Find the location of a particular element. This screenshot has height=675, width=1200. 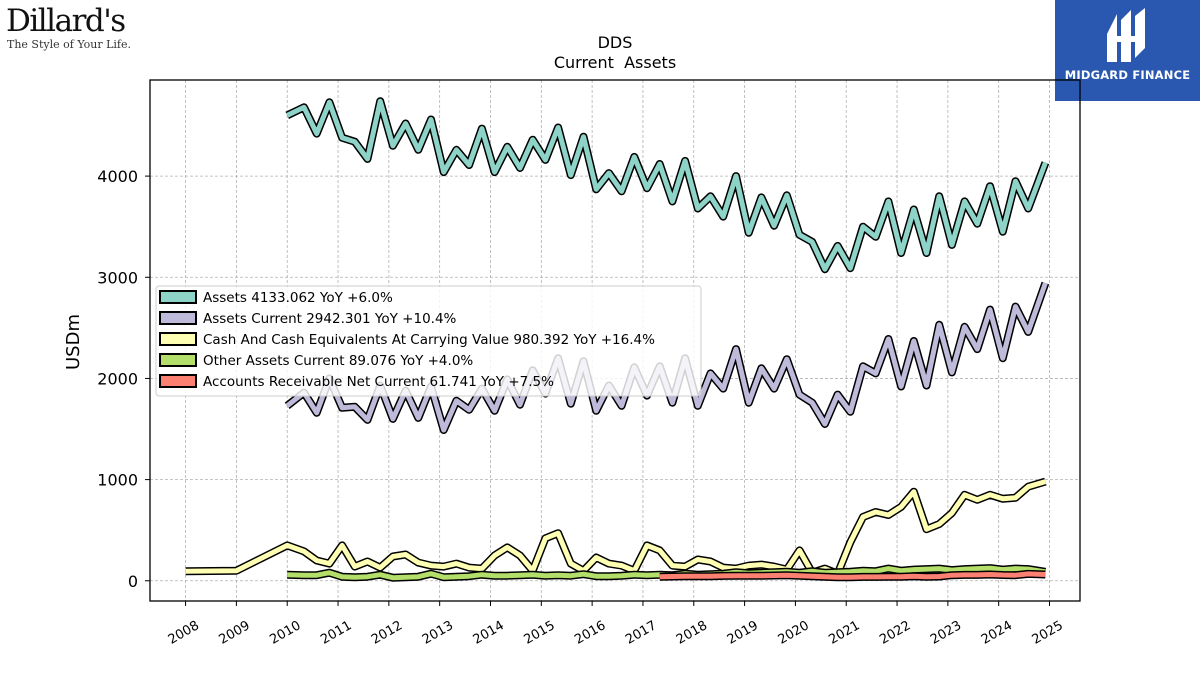

x-tick-label: 2008 is located at coordinates (184, 633).